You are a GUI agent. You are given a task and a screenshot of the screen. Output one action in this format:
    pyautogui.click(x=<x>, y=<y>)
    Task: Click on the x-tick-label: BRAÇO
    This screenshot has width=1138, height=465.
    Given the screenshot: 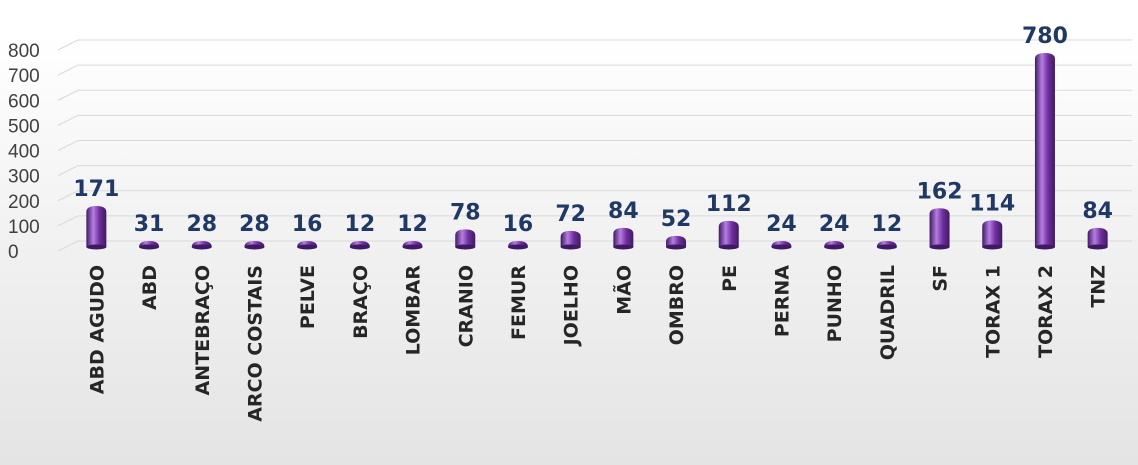 What is the action you would take?
    pyautogui.click(x=361, y=302)
    